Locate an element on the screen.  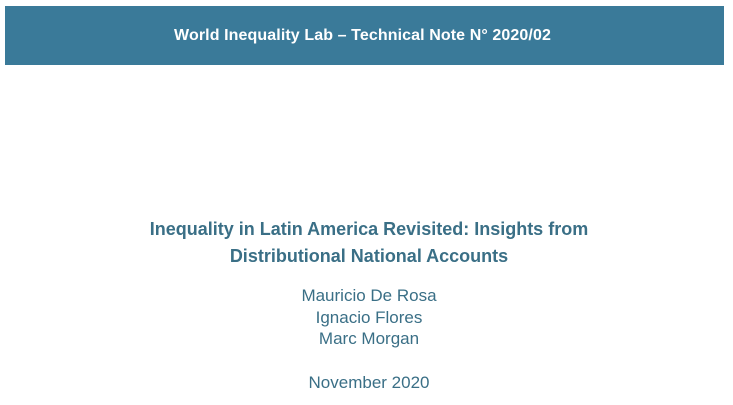
paper-title: Inequality in Latin America Revisited is located at coordinates (366, 243).